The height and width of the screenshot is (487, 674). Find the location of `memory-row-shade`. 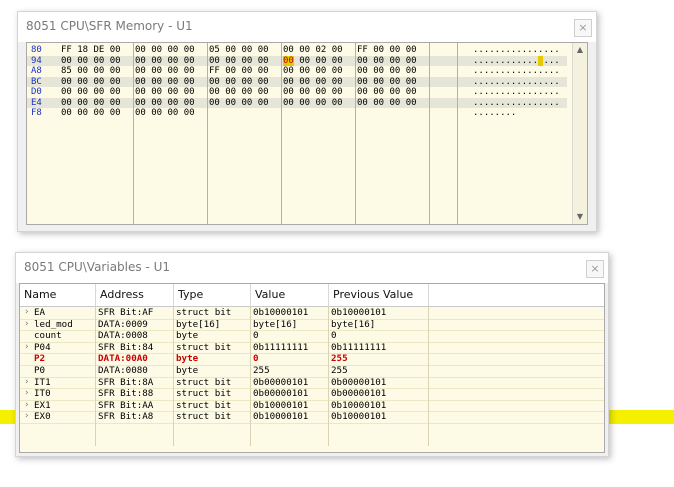

memory-row-shade is located at coordinates (297, 102).